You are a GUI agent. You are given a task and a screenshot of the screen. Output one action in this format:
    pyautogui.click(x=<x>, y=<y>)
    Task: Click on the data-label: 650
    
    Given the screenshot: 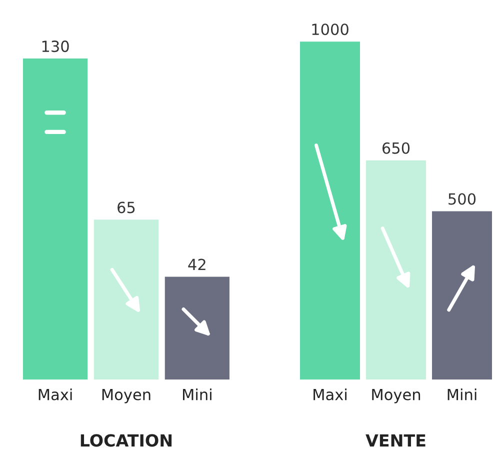 What is the action you would take?
    pyautogui.click(x=396, y=148)
    